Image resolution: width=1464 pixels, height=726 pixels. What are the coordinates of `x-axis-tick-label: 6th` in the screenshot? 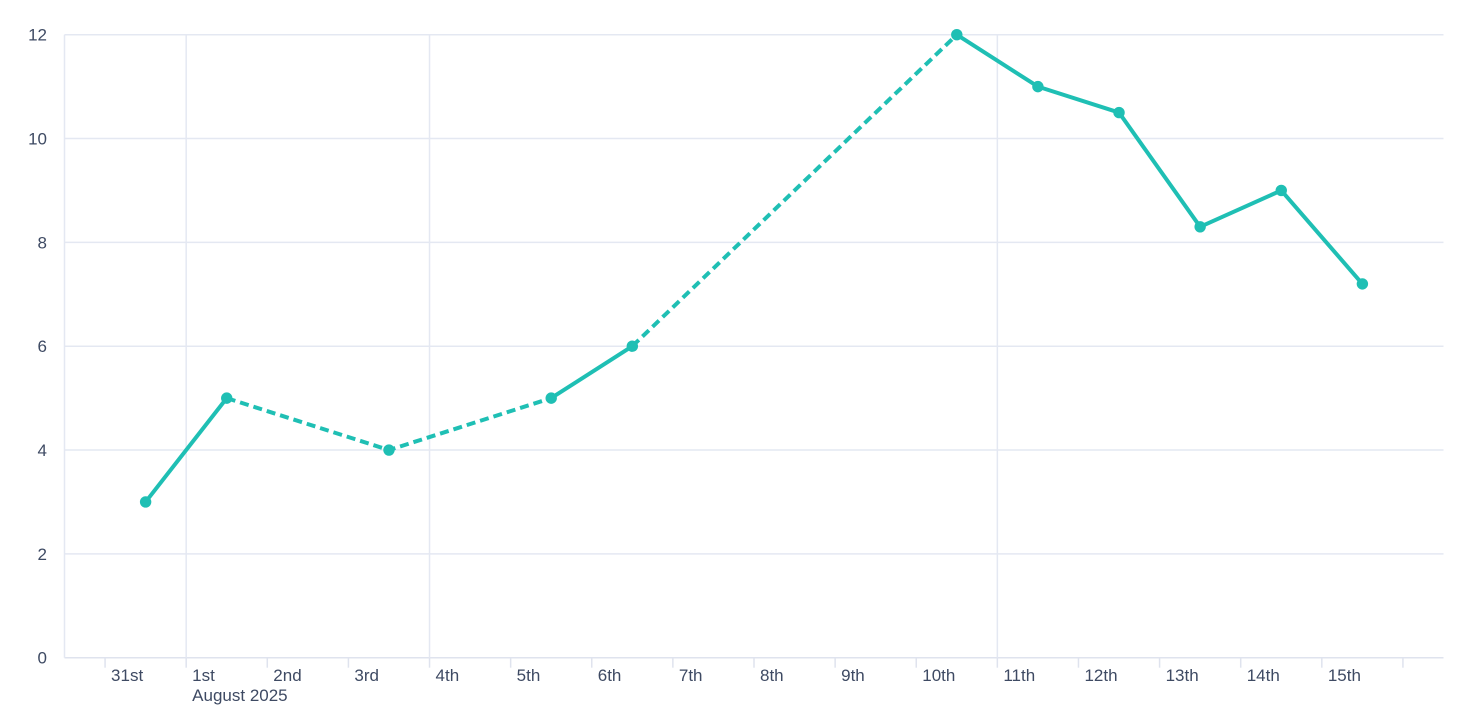 It's located at (610, 675).